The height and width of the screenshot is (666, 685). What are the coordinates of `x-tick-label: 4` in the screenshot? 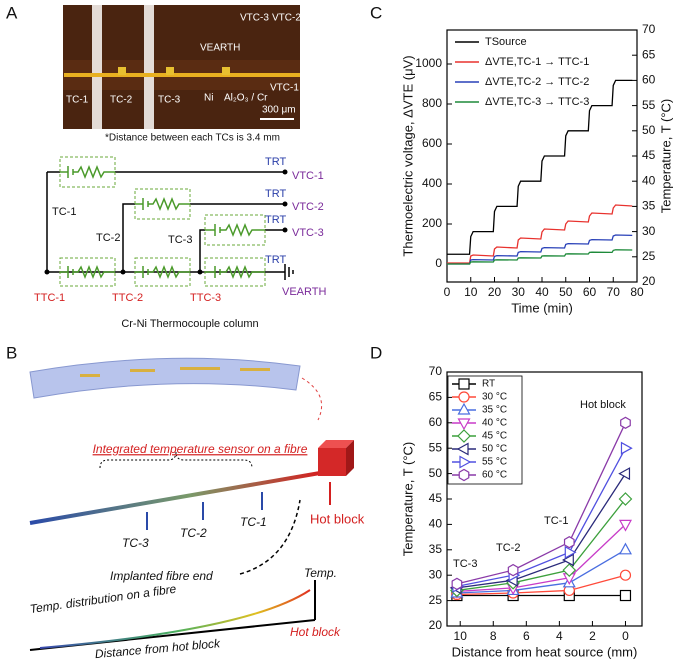 It's located at (559, 636).